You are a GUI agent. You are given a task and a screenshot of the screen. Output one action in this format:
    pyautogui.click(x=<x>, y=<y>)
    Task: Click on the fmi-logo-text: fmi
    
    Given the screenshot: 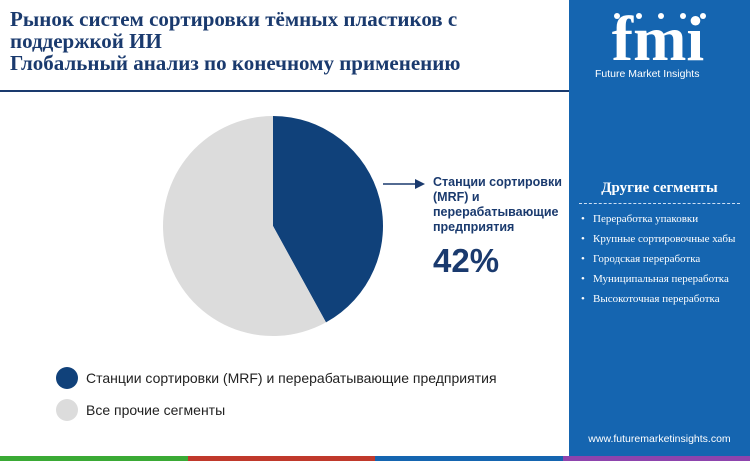 What is the action you would take?
    pyautogui.click(x=658, y=38)
    